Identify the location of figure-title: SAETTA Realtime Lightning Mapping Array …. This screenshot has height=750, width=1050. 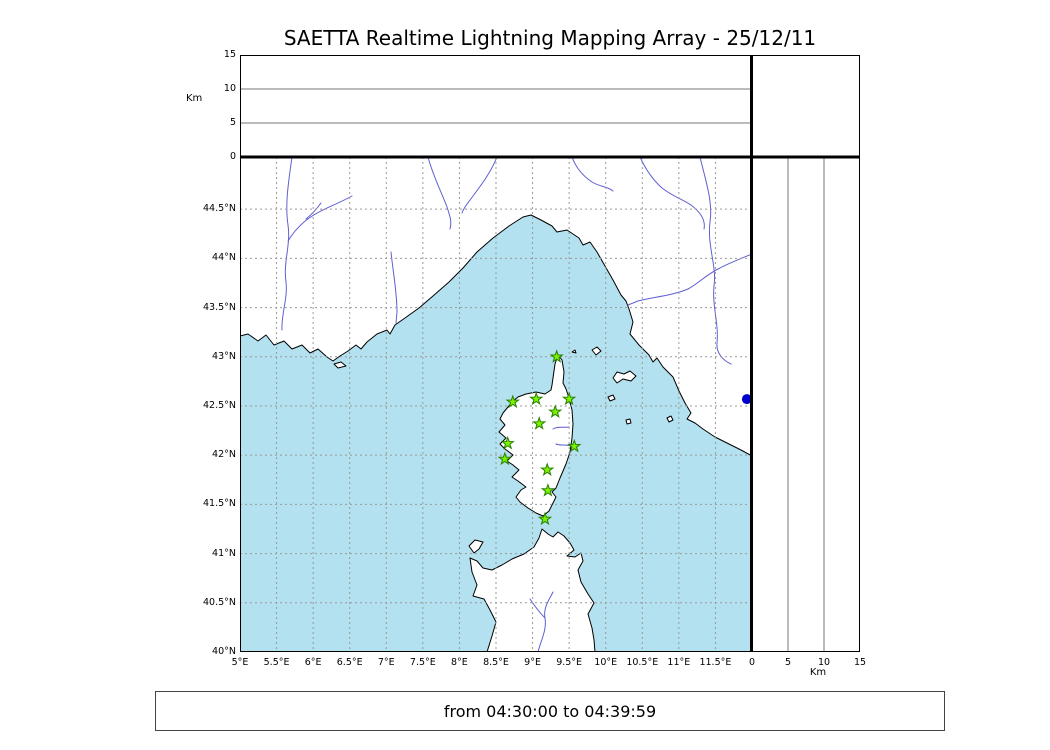
(550, 38).